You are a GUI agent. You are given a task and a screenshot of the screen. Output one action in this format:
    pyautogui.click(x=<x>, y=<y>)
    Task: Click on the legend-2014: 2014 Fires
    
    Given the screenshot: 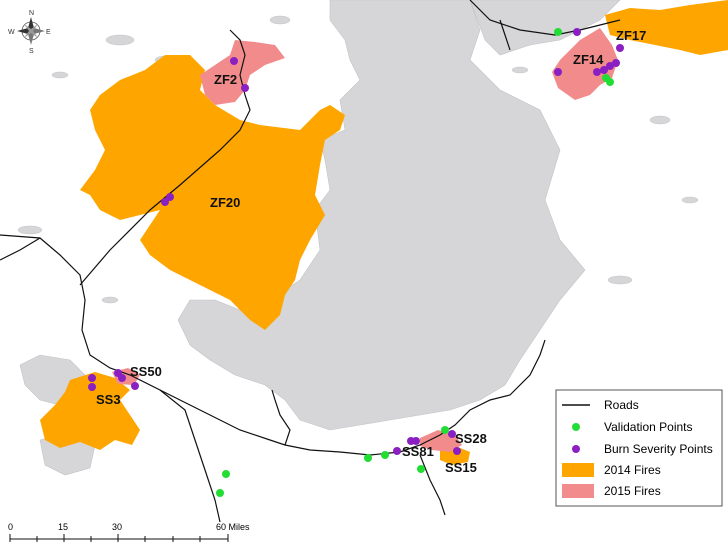 What is the action you would take?
    pyautogui.click(x=632, y=470)
    